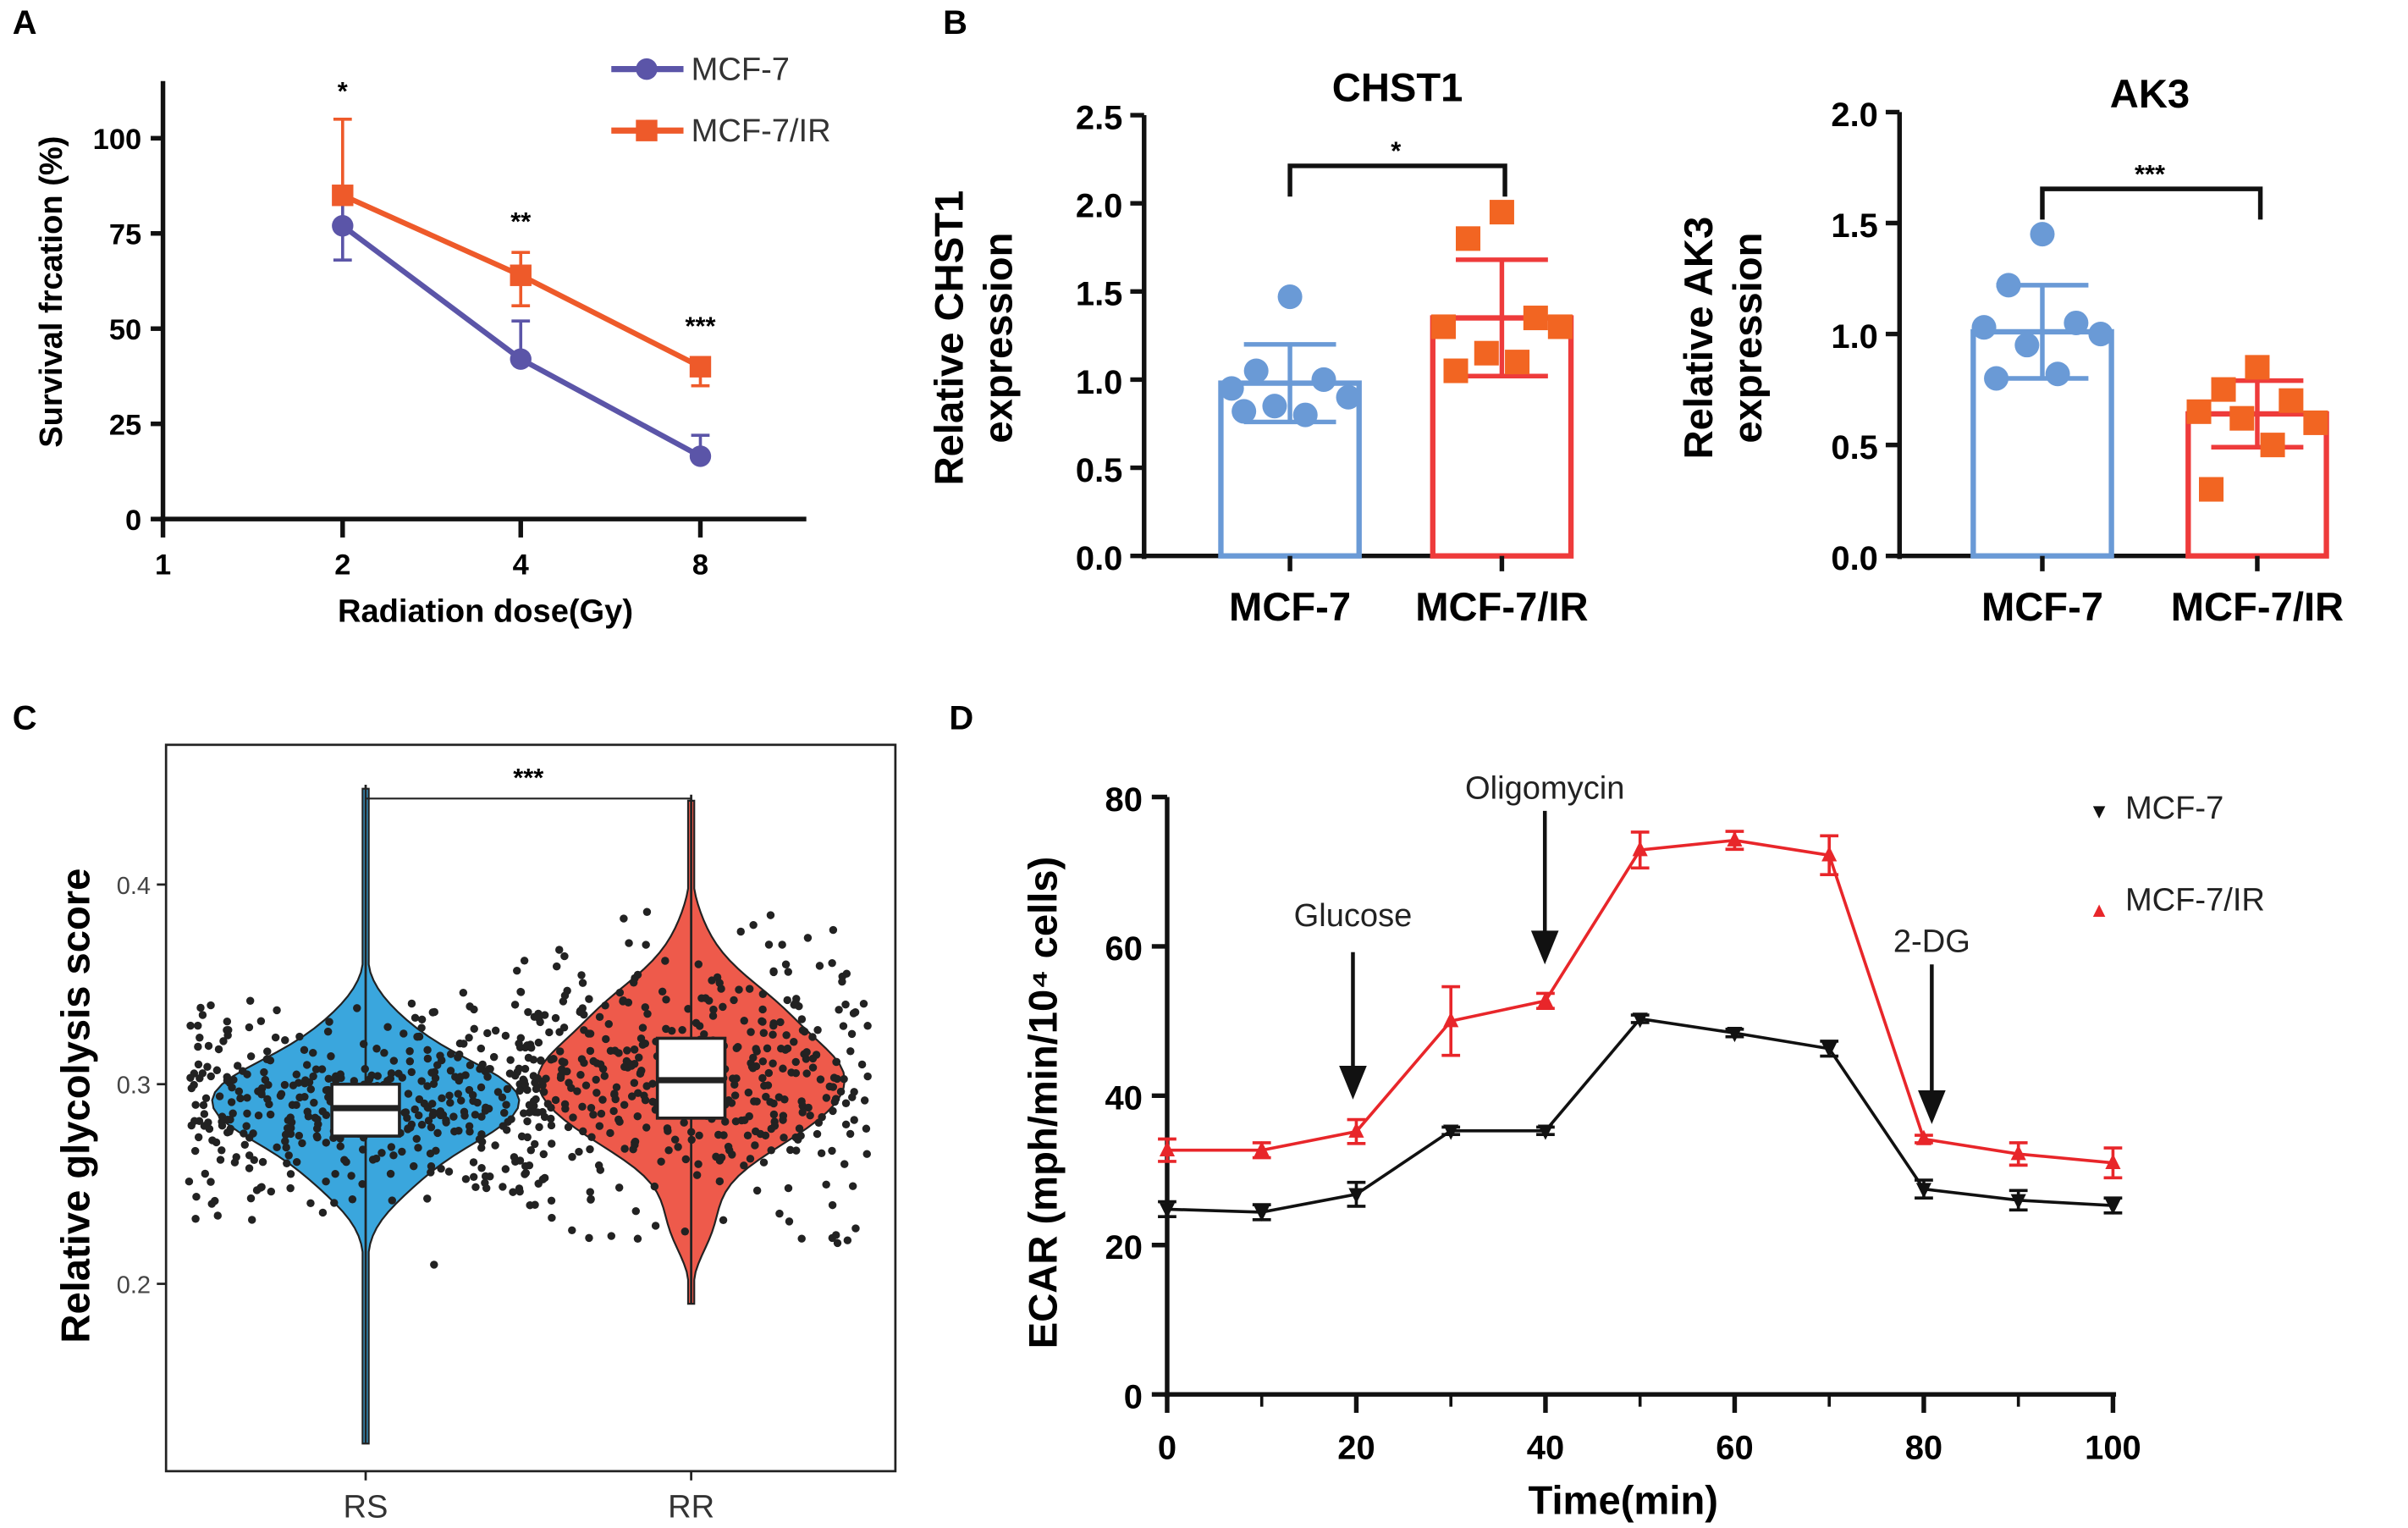  What do you see at coordinates (691, 1507) in the screenshot?
I see `x-tick-label: RR` at bounding box center [691, 1507].